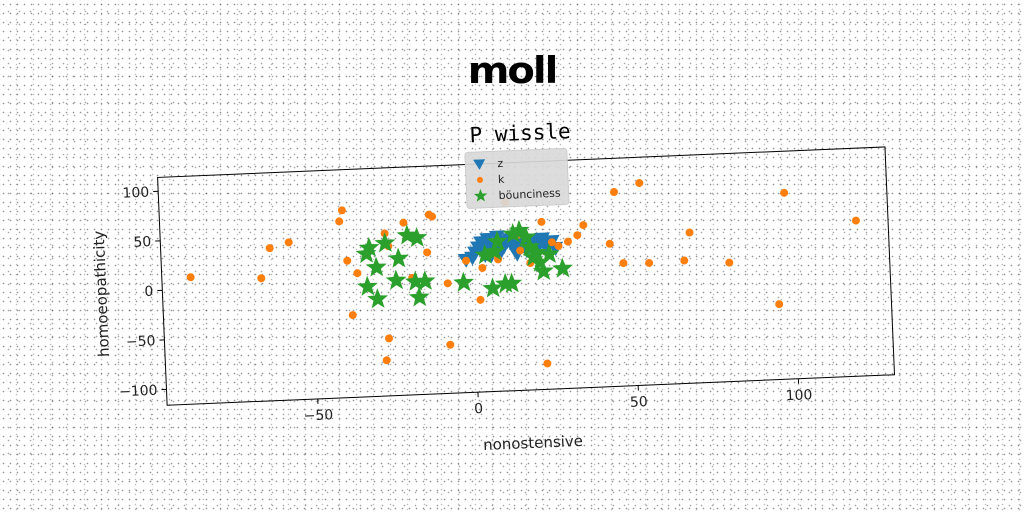  What do you see at coordinates (798, 395) in the screenshot?
I see `x-tick-label: 100` at bounding box center [798, 395].